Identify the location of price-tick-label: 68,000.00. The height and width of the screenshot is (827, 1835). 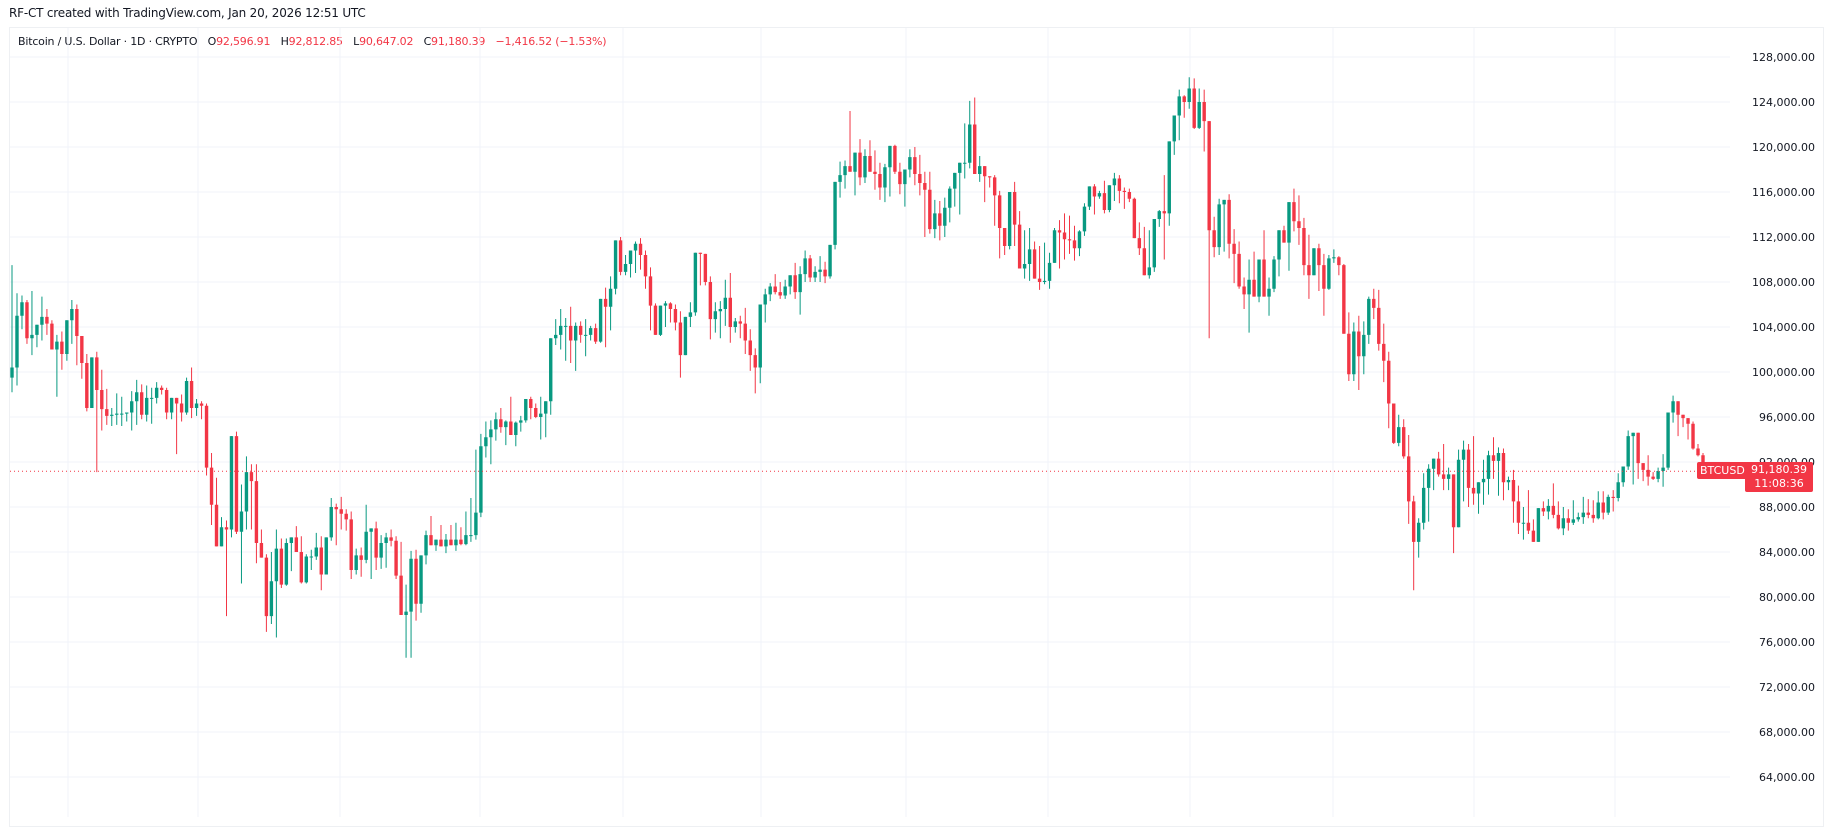
(1787, 732).